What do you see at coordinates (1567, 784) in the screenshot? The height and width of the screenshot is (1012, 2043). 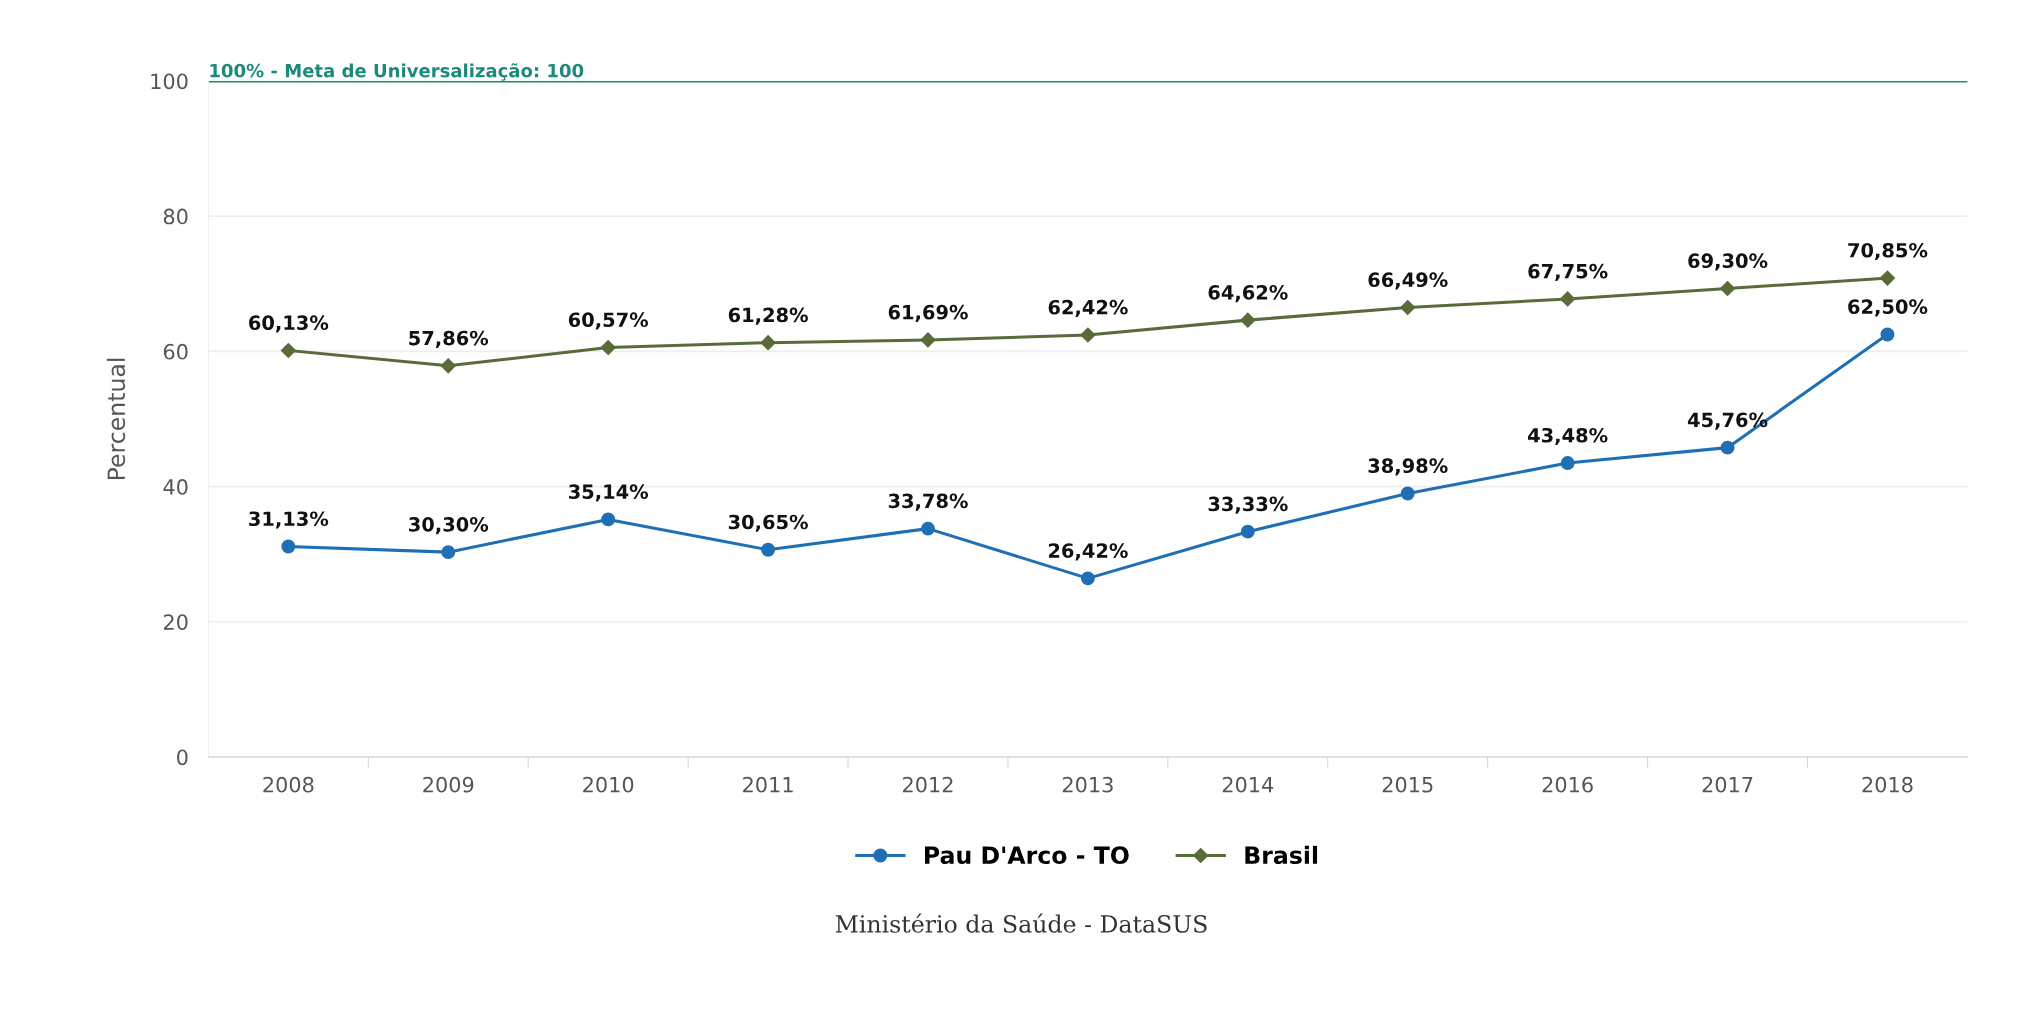 I see `x-tick-label: 2016` at bounding box center [1567, 784].